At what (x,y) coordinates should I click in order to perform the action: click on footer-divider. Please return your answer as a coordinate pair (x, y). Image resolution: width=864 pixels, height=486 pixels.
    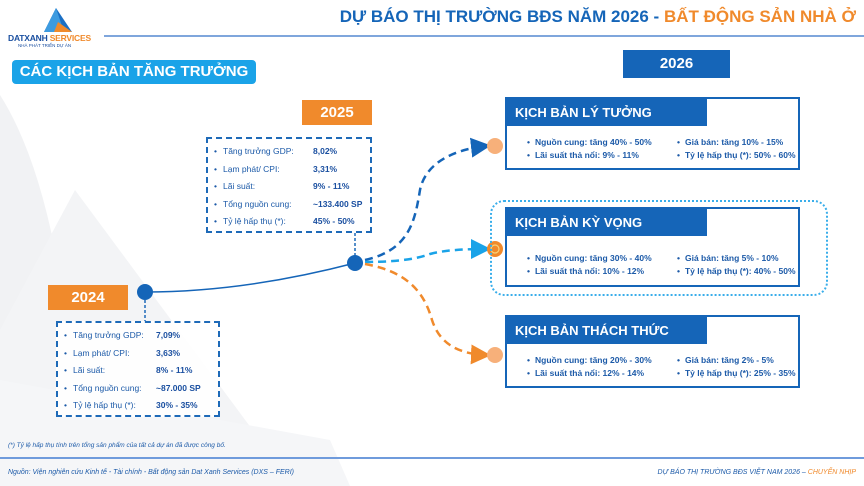
    Looking at the image, I should click on (432, 458).